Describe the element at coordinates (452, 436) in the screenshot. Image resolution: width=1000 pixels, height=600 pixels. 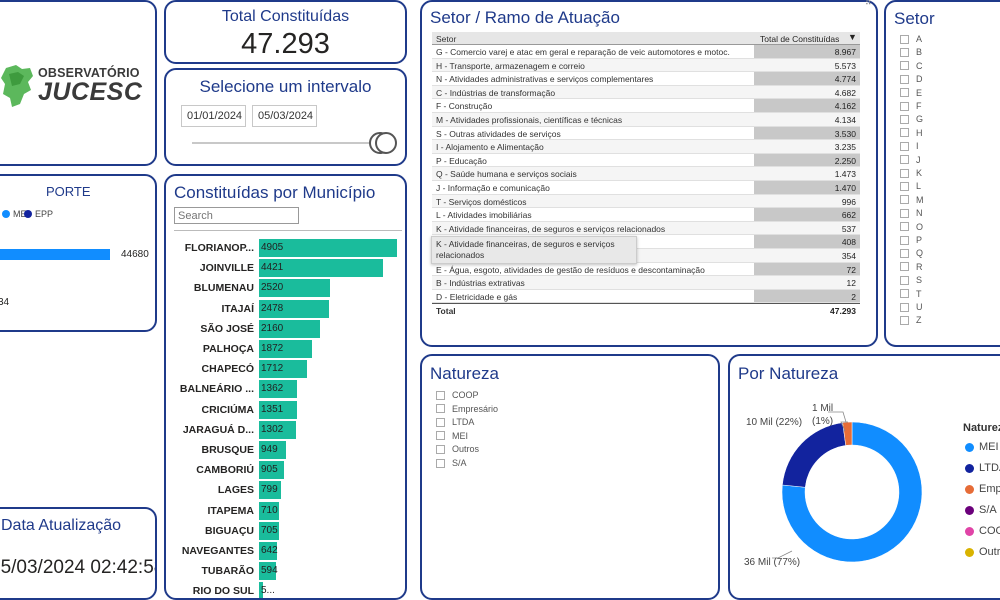
I see `natureza-option: MEI` at that location.